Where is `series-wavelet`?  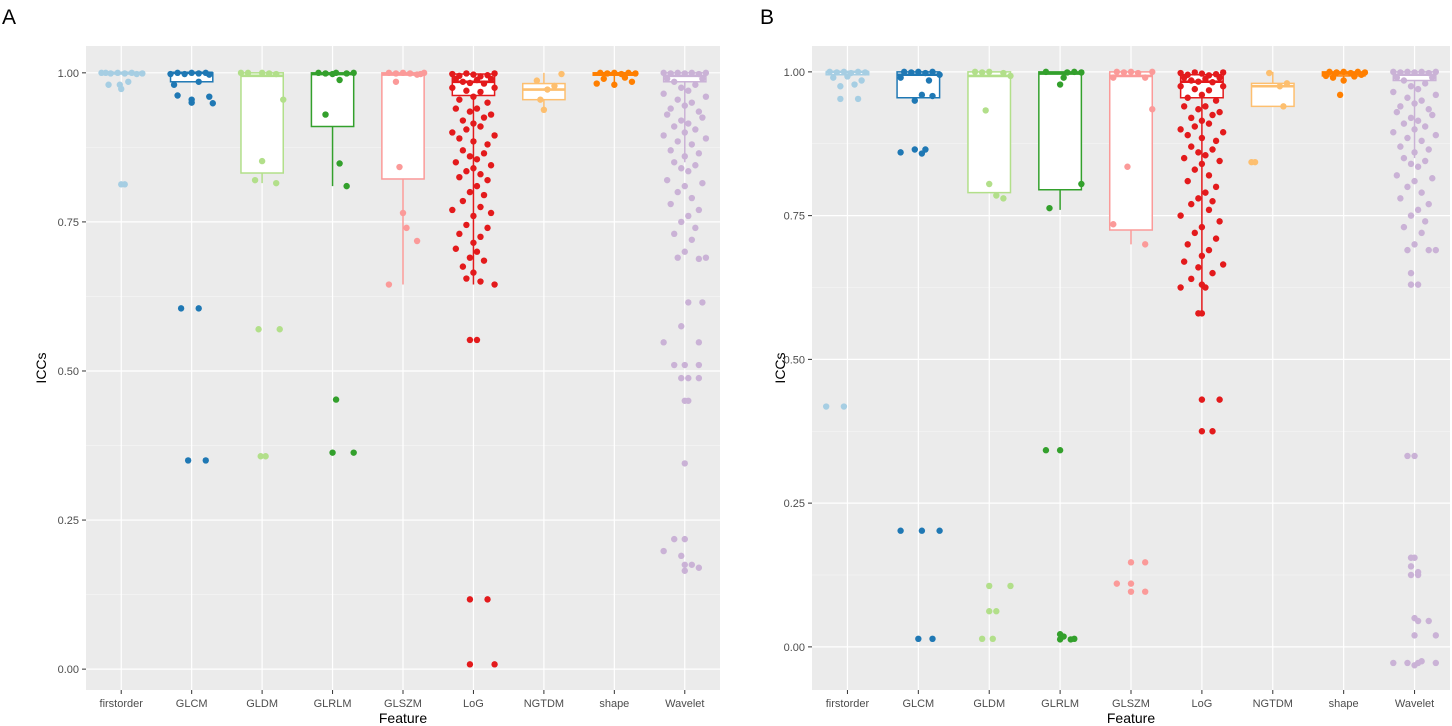 series-wavelet is located at coordinates (685, 321).